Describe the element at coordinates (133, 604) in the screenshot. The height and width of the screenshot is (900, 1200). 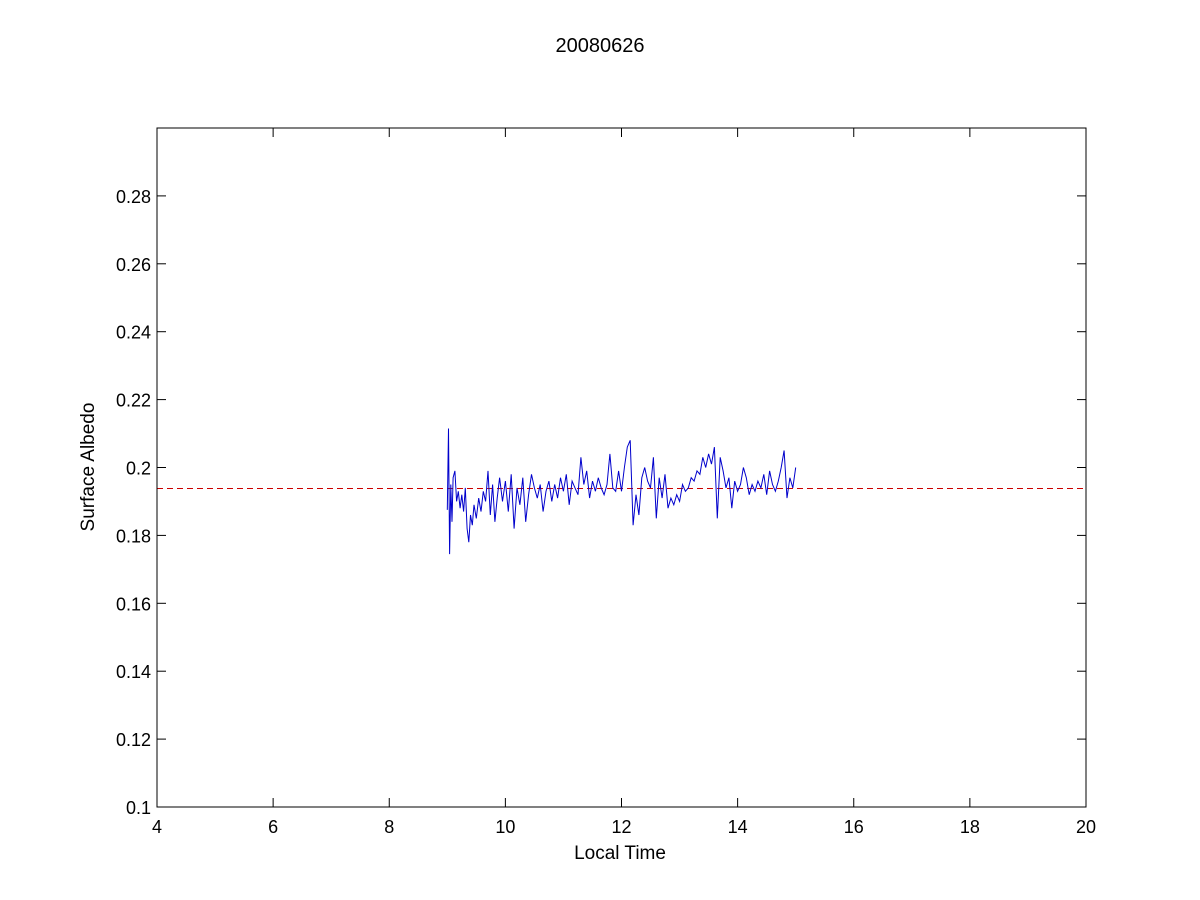
I see `y-tick-label: 0.16` at that location.